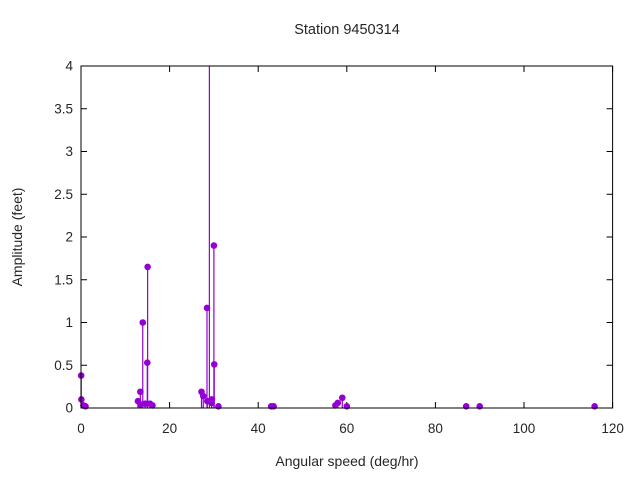 The image size is (640, 480). Describe the element at coordinates (69, 237) in the screenshot. I see `y-tick-label: 2` at that location.